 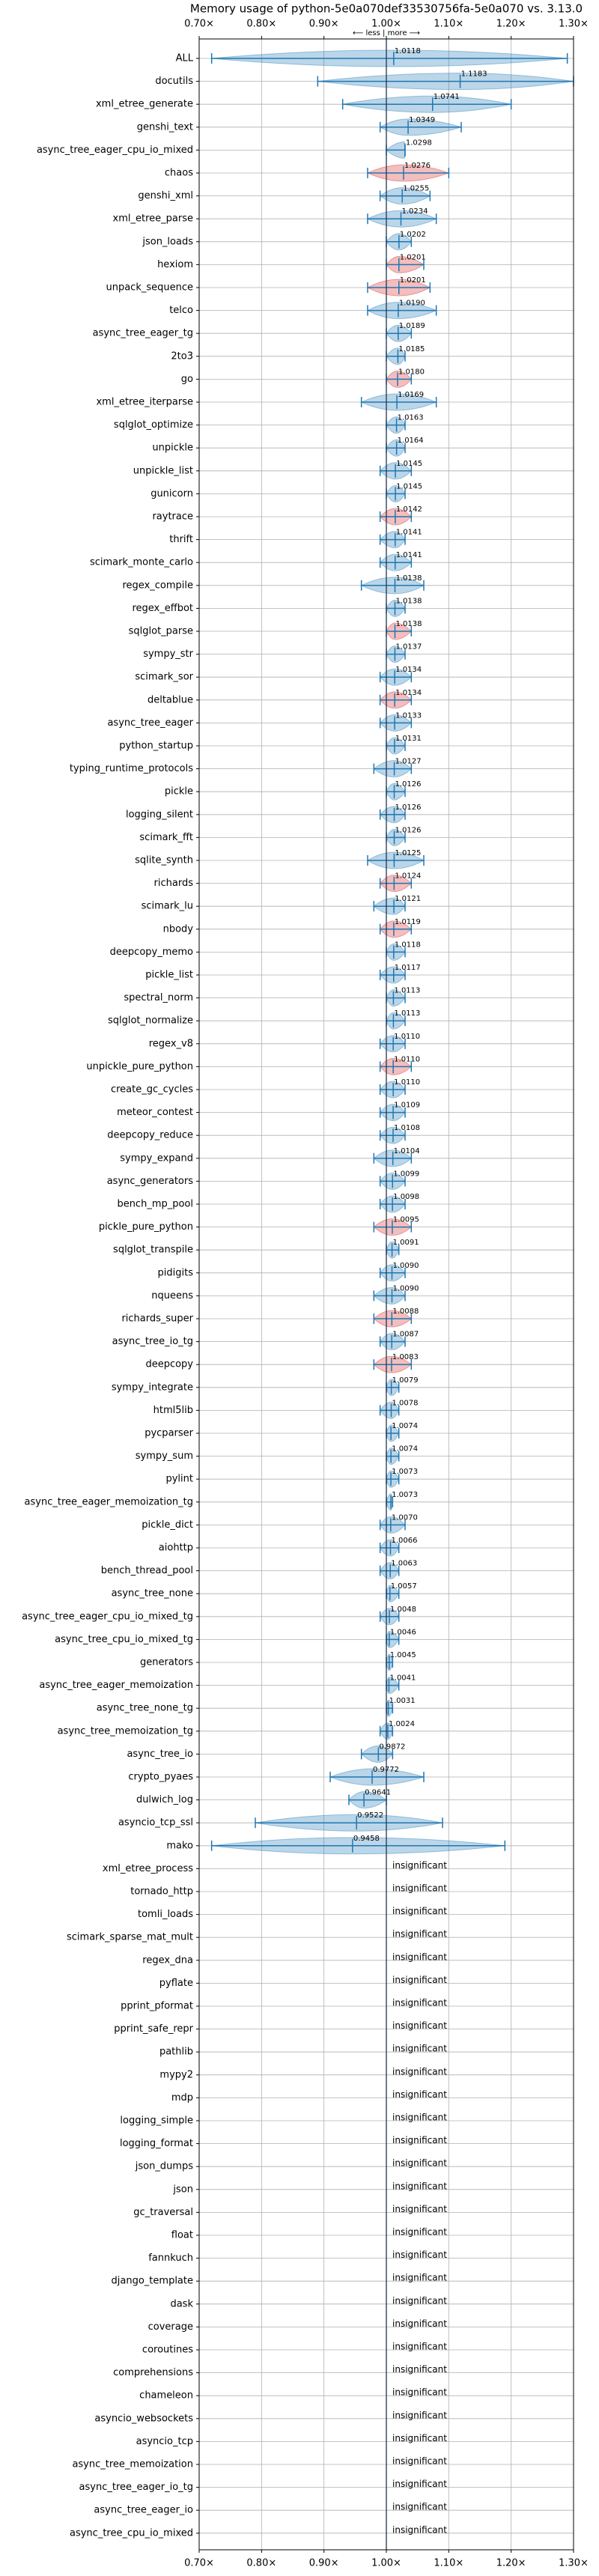 What do you see at coordinates (160, 1777) in the screenshot?
I see `category-label: crypto_pyaes` at bounding box center [160, 1777].